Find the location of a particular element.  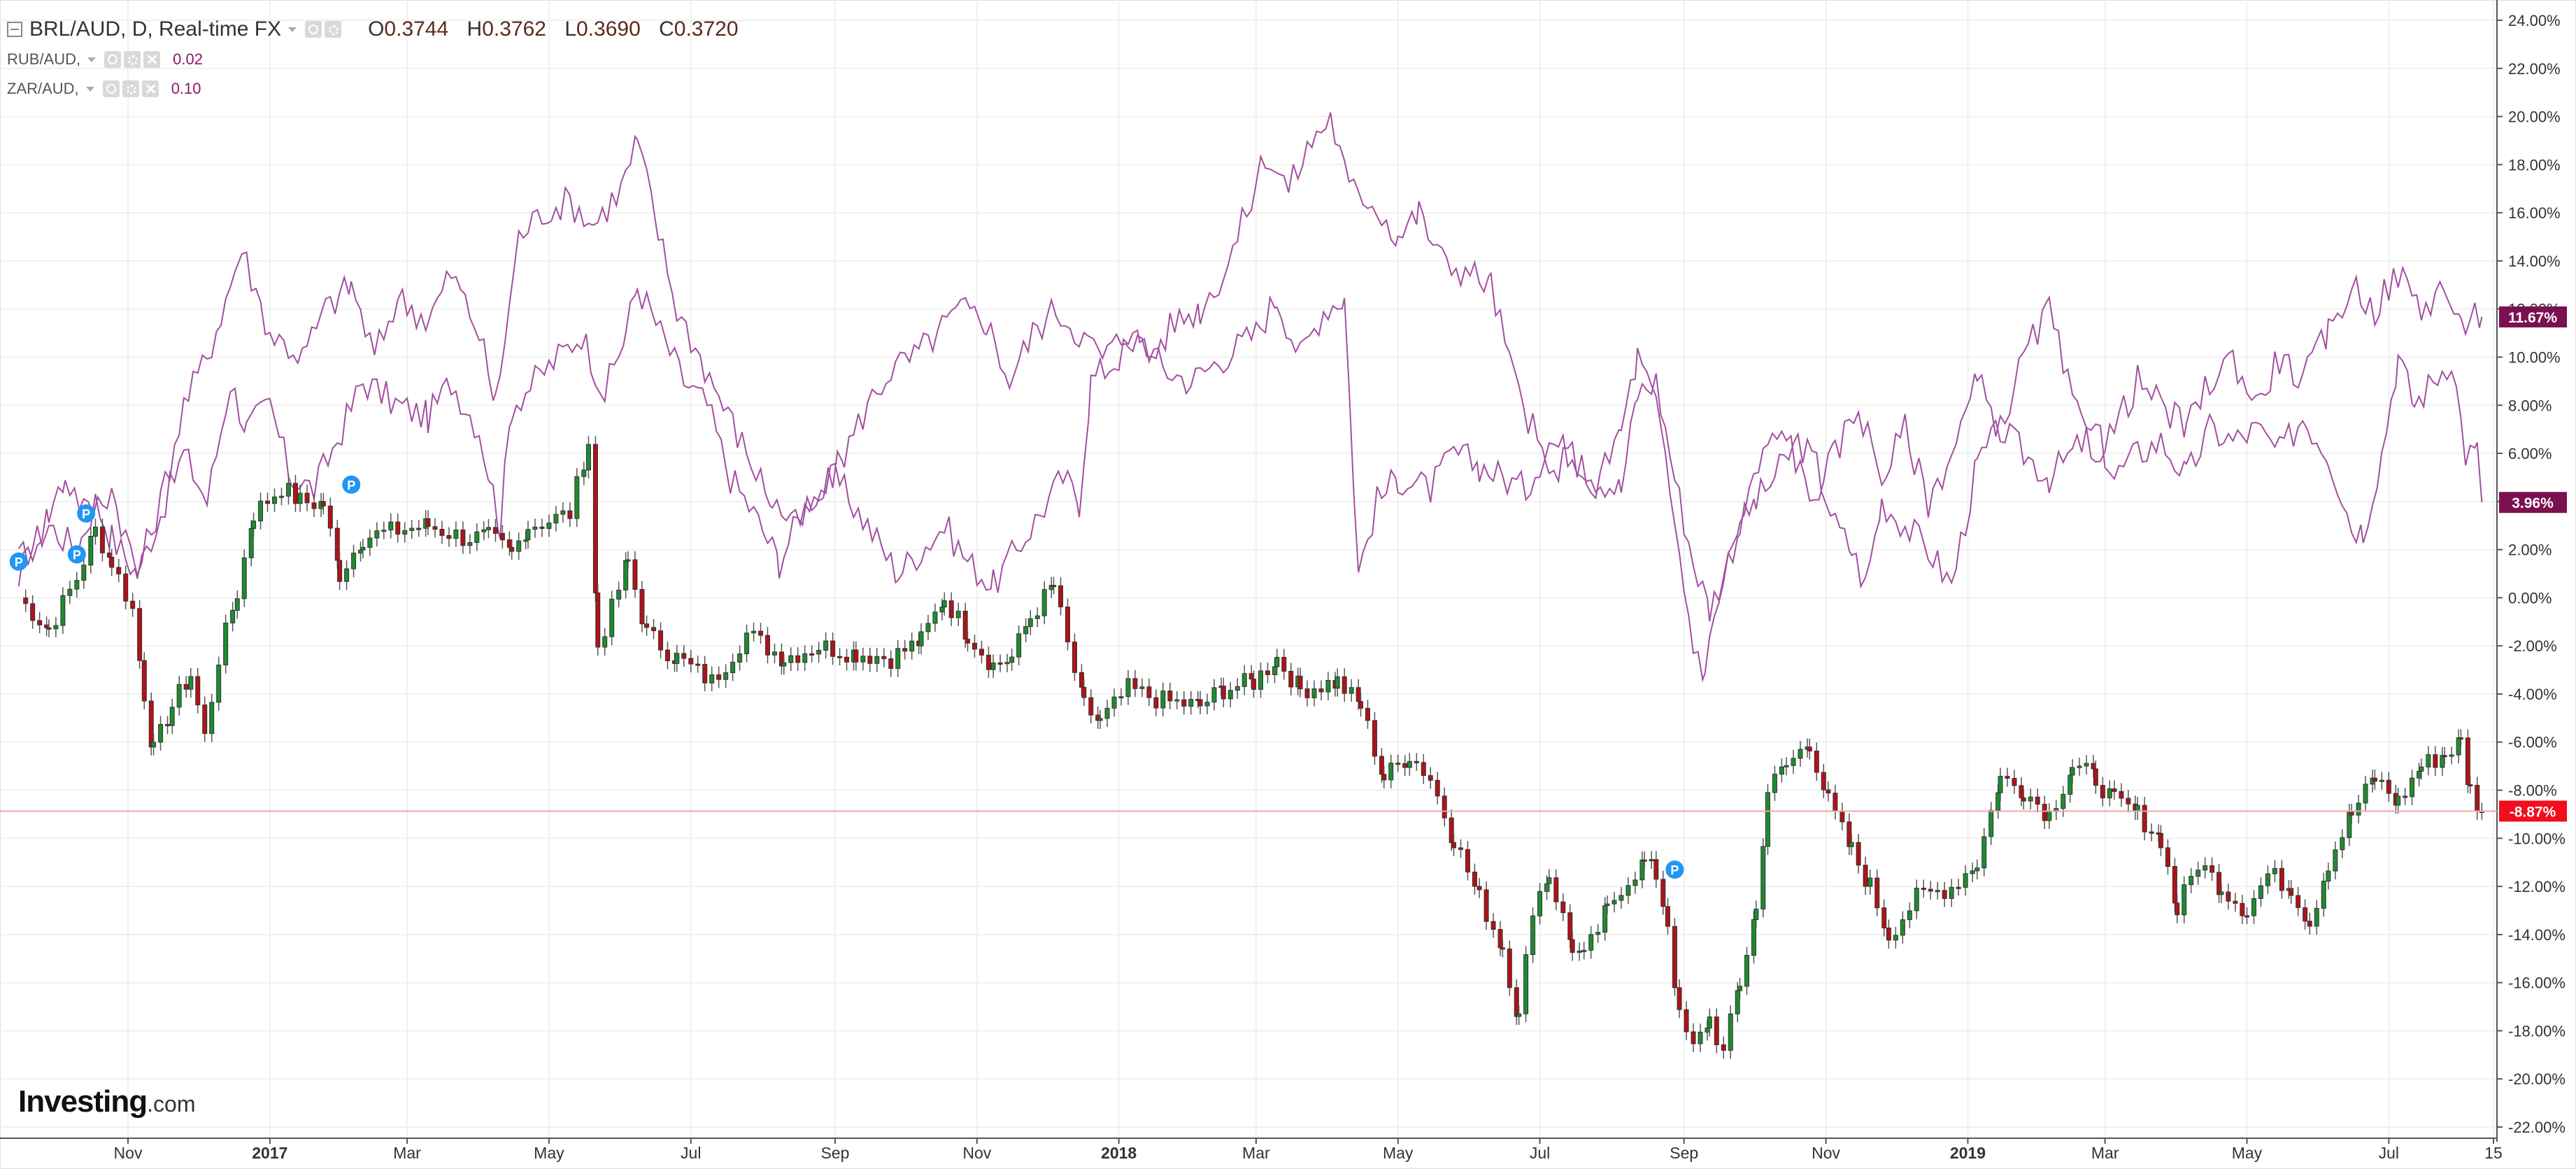

high-value: 0.3762 is located at coordinates (514, 29).